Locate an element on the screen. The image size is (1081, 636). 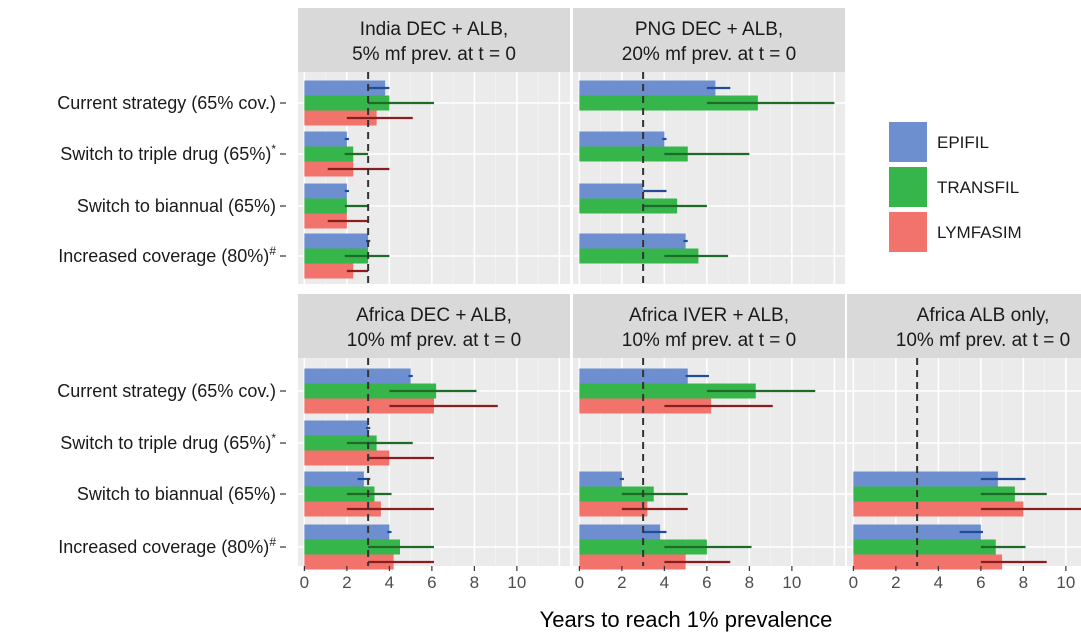
legend-key-lymfasim is located at coordinates (908, 232).